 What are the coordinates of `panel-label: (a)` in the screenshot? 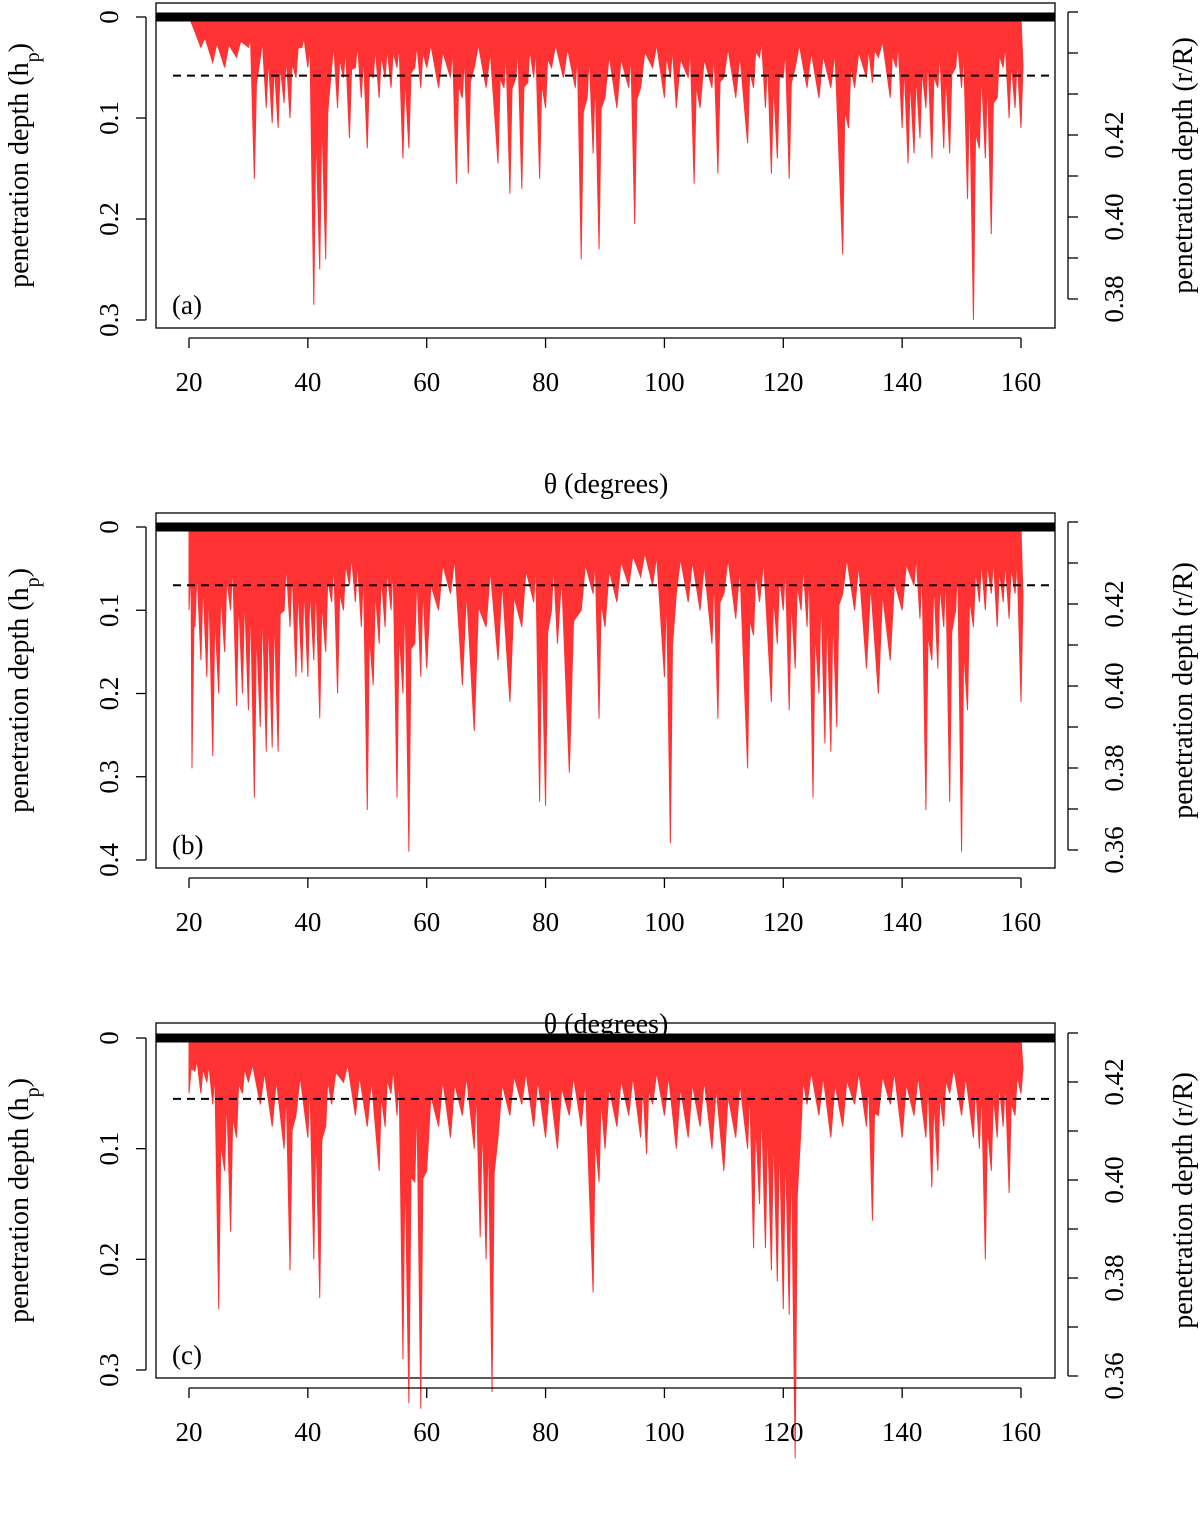 It's located at (187, 305).